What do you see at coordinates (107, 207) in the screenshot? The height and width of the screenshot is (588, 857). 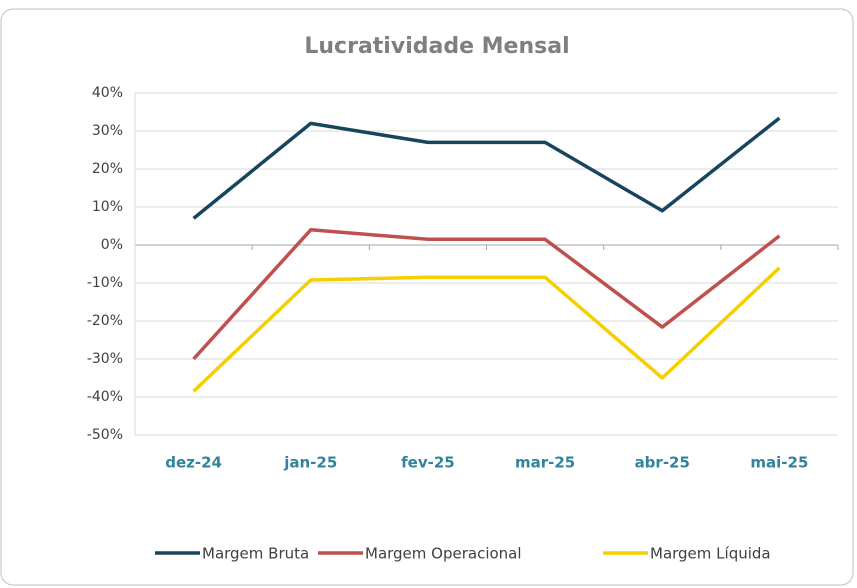 I see `y-tick-label: 10%` at bounding box center [107, 207].